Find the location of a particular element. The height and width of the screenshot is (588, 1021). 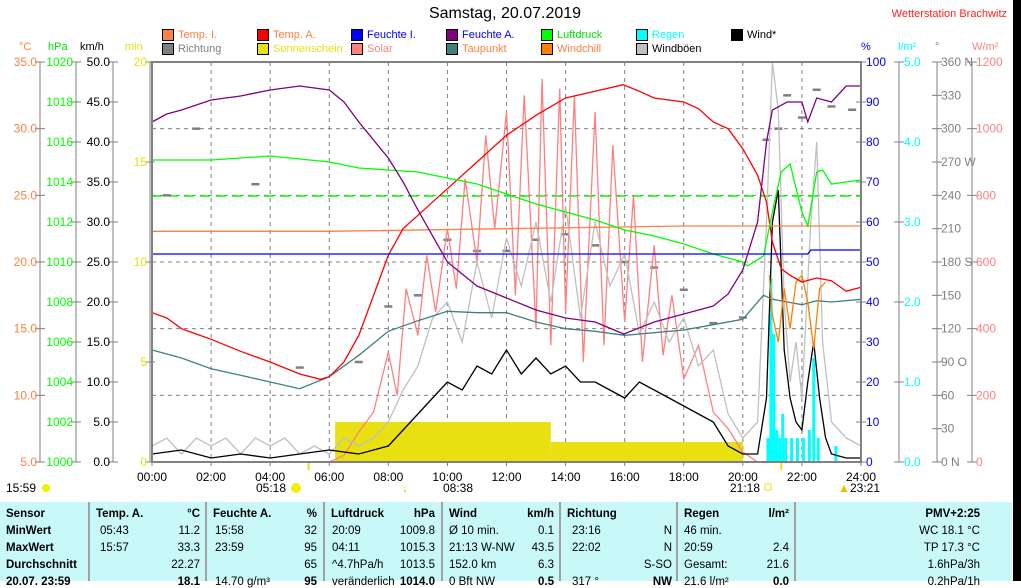

sun-event-label: 21:18 is located at coordinates (745, 488).